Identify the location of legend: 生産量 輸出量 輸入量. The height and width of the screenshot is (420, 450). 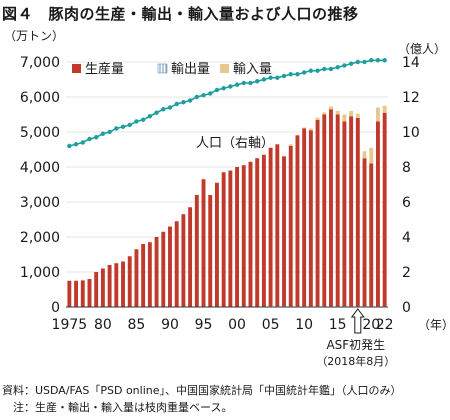
(172, 69).